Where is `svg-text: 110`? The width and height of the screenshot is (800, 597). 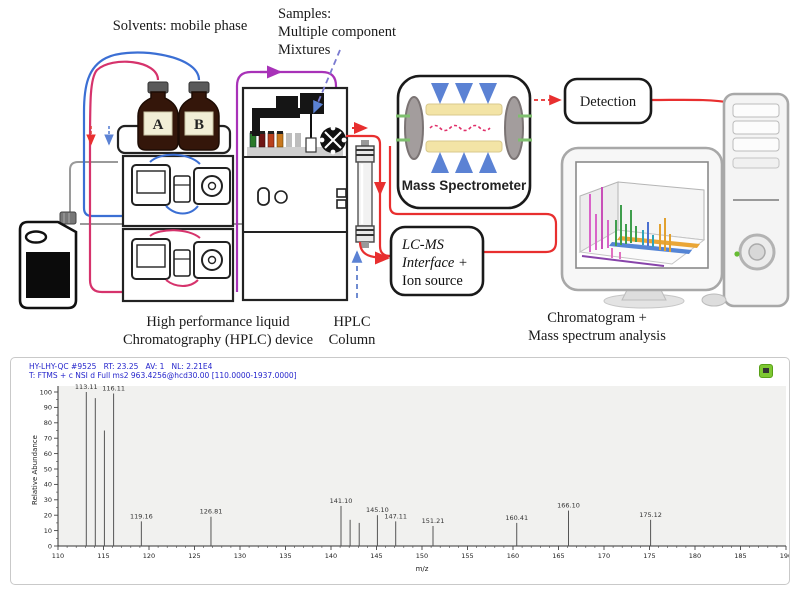 svg-text: 110 is located at coordinates (58, 556).